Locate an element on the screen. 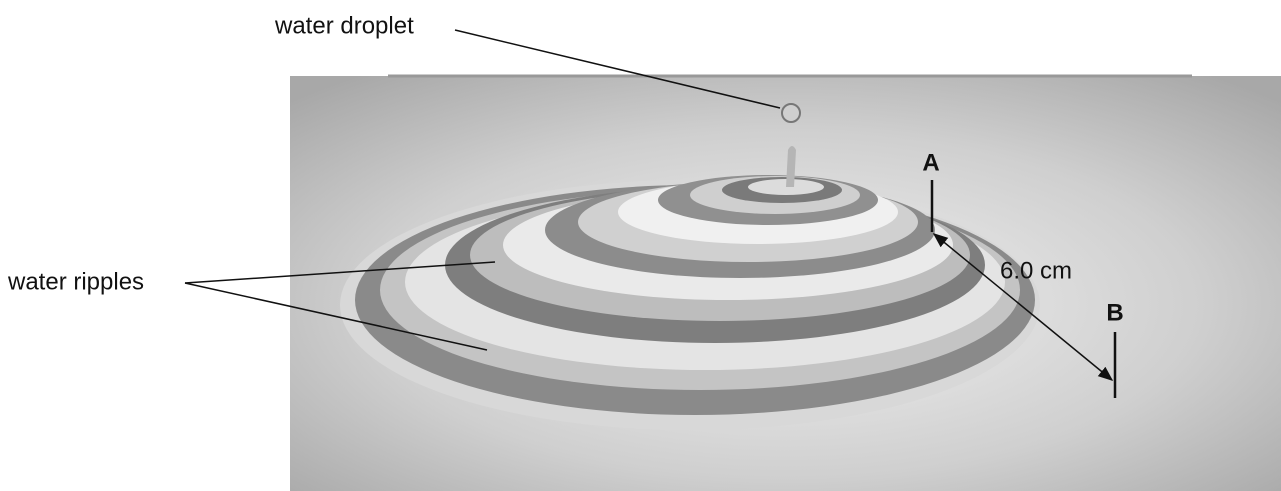 Image resolution: width=1281 pixels, height=491 pixels. distance-label: 6.0 cm is located at coordinates (1036, 270).